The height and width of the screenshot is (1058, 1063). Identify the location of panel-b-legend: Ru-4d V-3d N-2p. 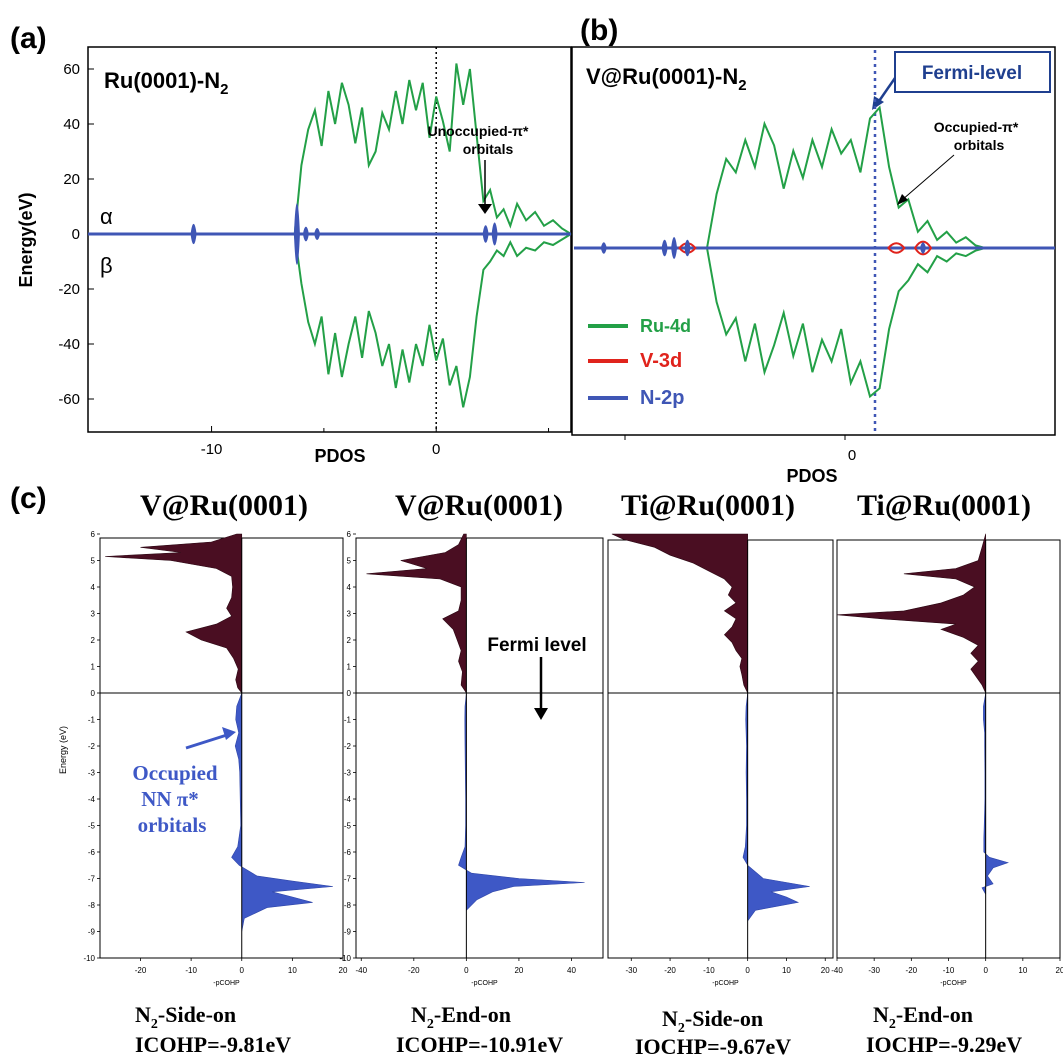
(639, 362).